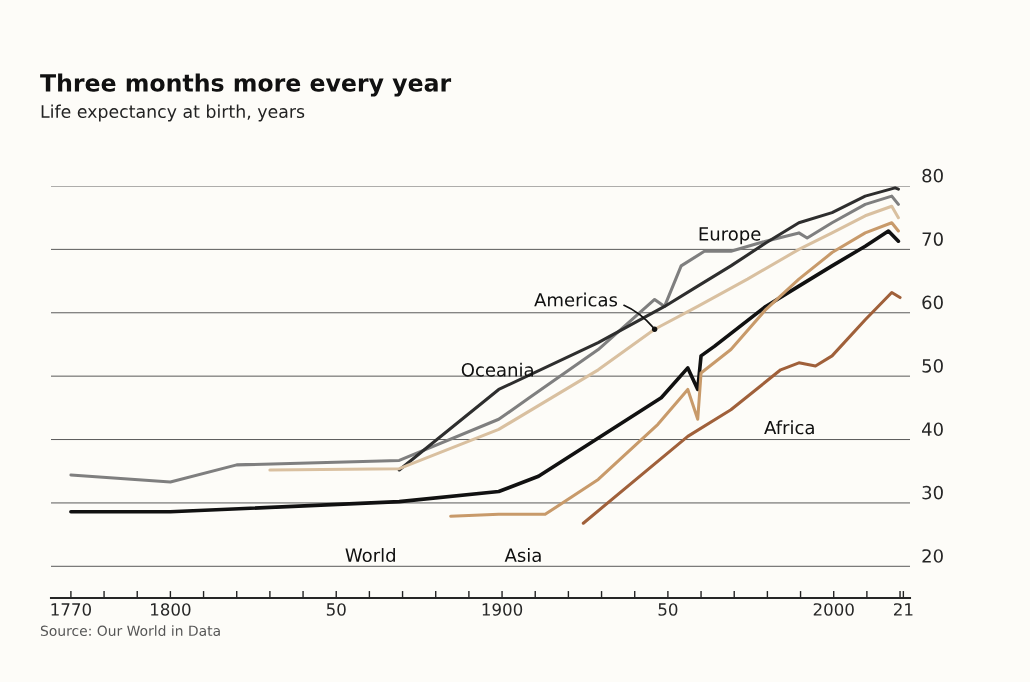 This screenshot has height=682, width=1030. Describe the element at coordinates (932, 556) in the screenshot. I see `y-tick-label: 20` at that location.